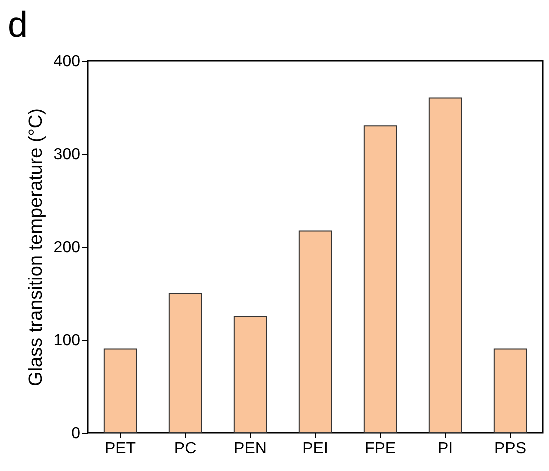  What do you see at coordinates (18, 24) in the screenshot?
I see `chart-title: d` at bounding box center [18, 24].